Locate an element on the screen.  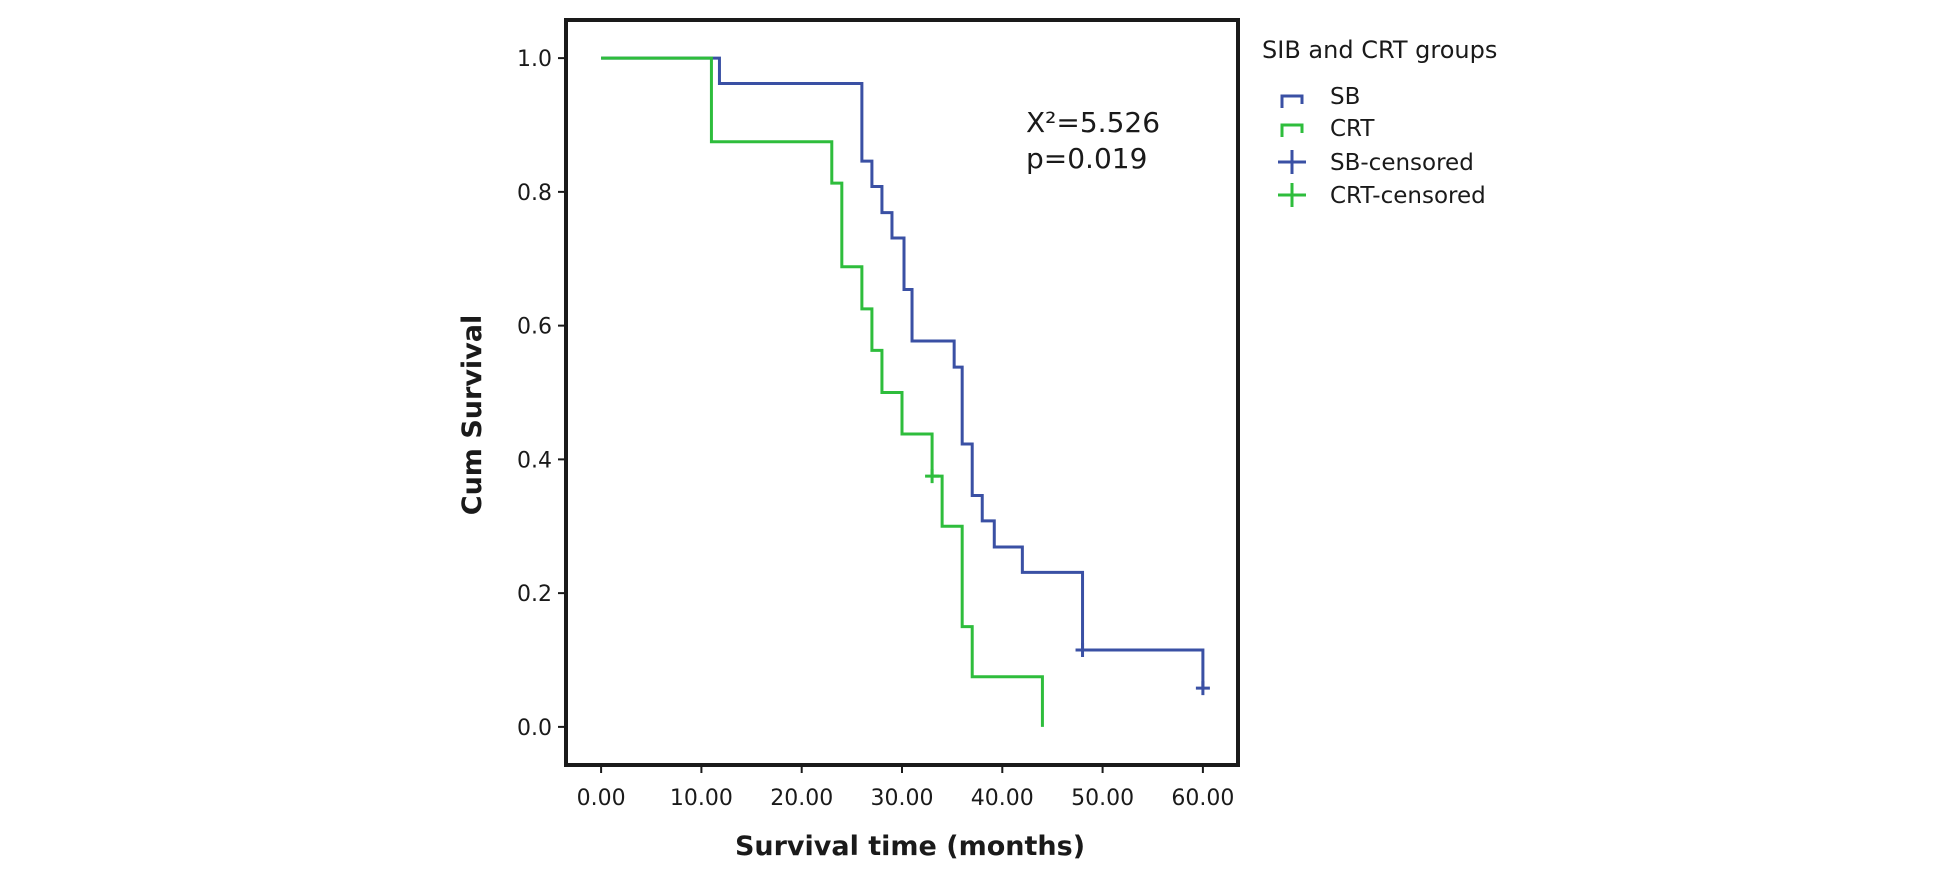
legend-label-sb: SB is located at coordinates (1345, 97).